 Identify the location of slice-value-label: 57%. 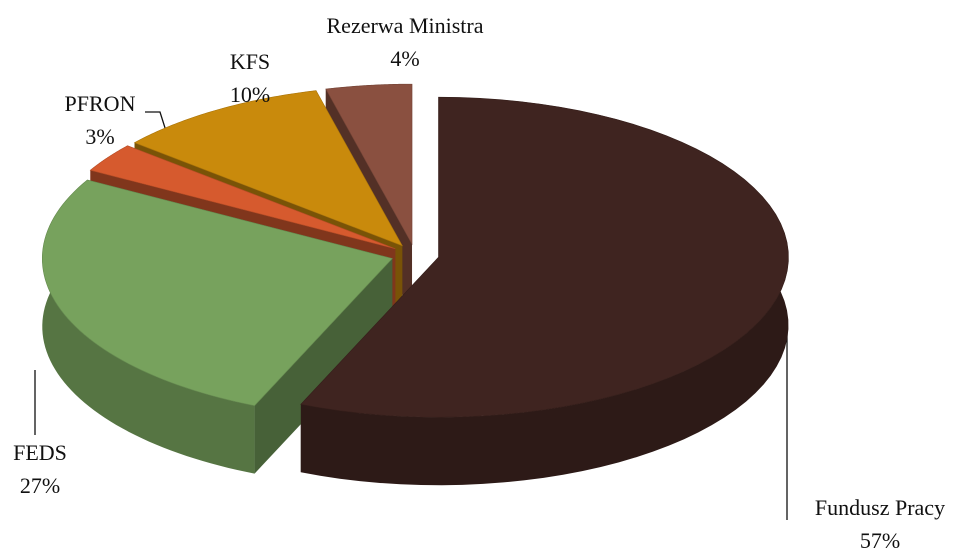
(880, 540).